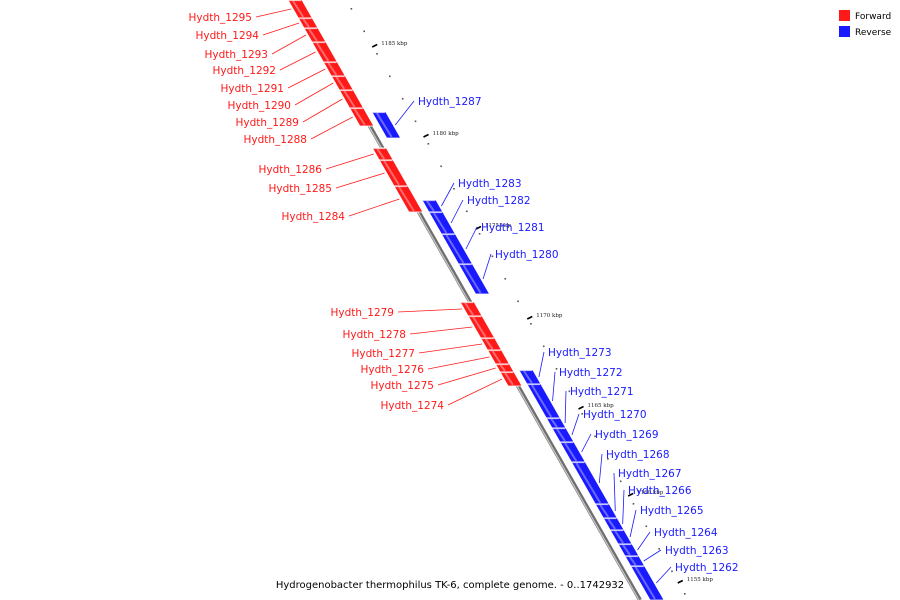 This screenshot has width=900, height=600. Describe the element at coordinates (392, 370) in the screenshot. I see `gene-label: Hydth_1276` at that location.